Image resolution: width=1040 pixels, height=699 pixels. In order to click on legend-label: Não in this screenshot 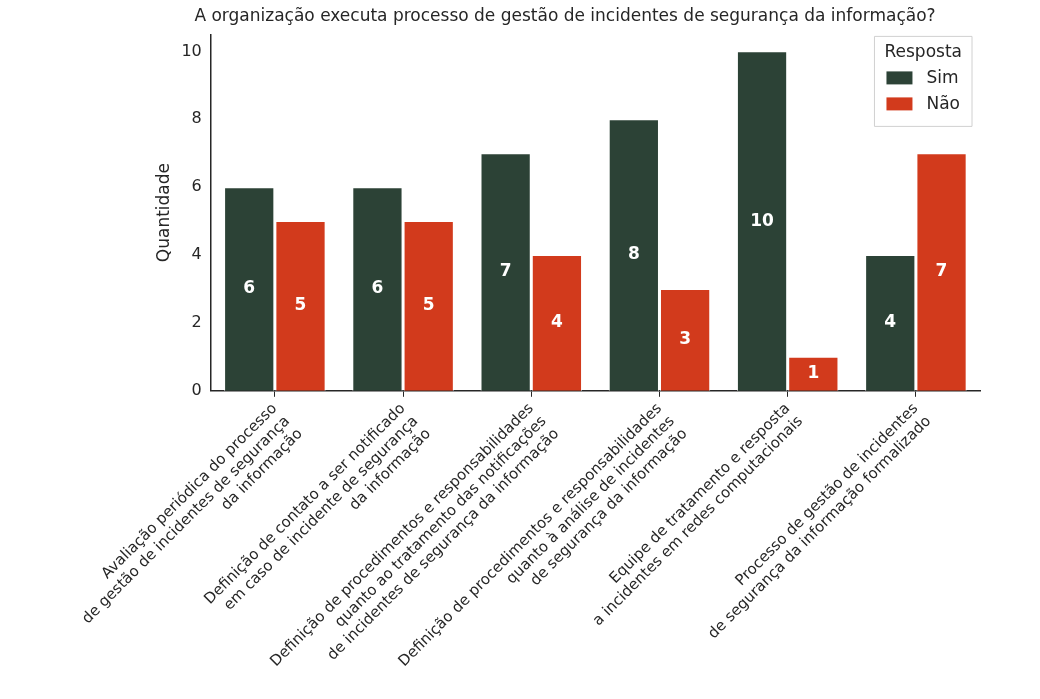, I will do `click(943, 102)`.